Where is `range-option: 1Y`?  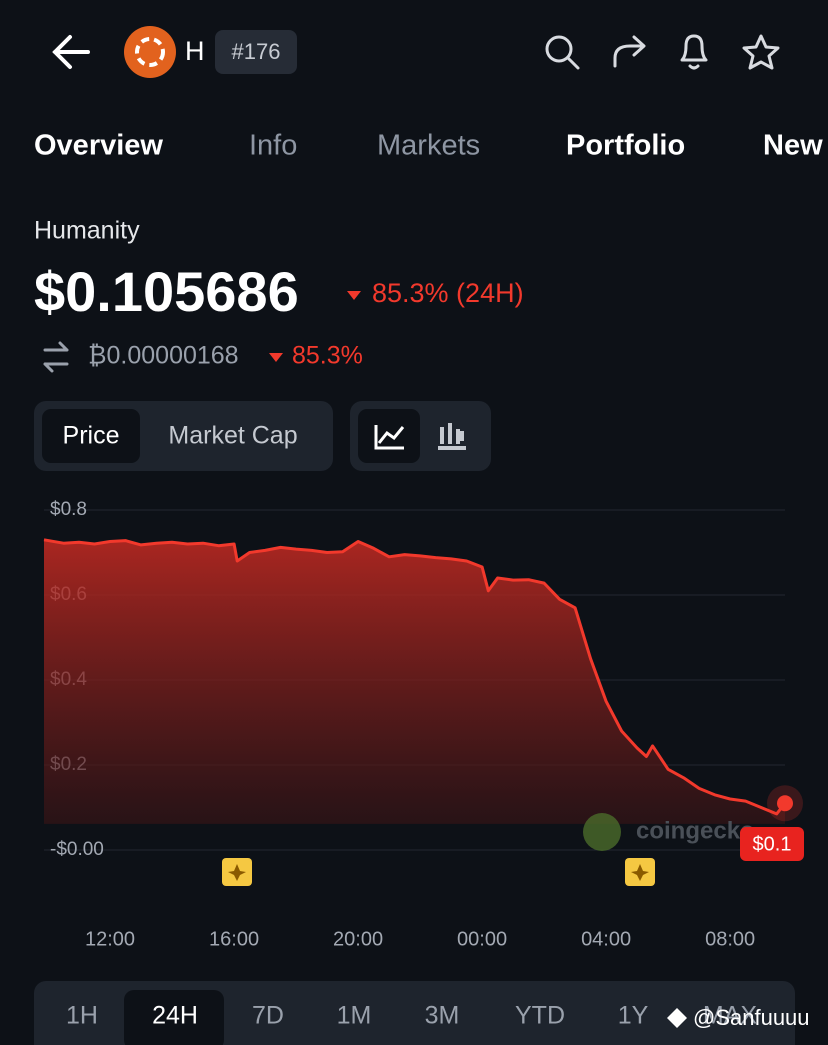 range-option: 1Y is located at coordinates (633, 1016).